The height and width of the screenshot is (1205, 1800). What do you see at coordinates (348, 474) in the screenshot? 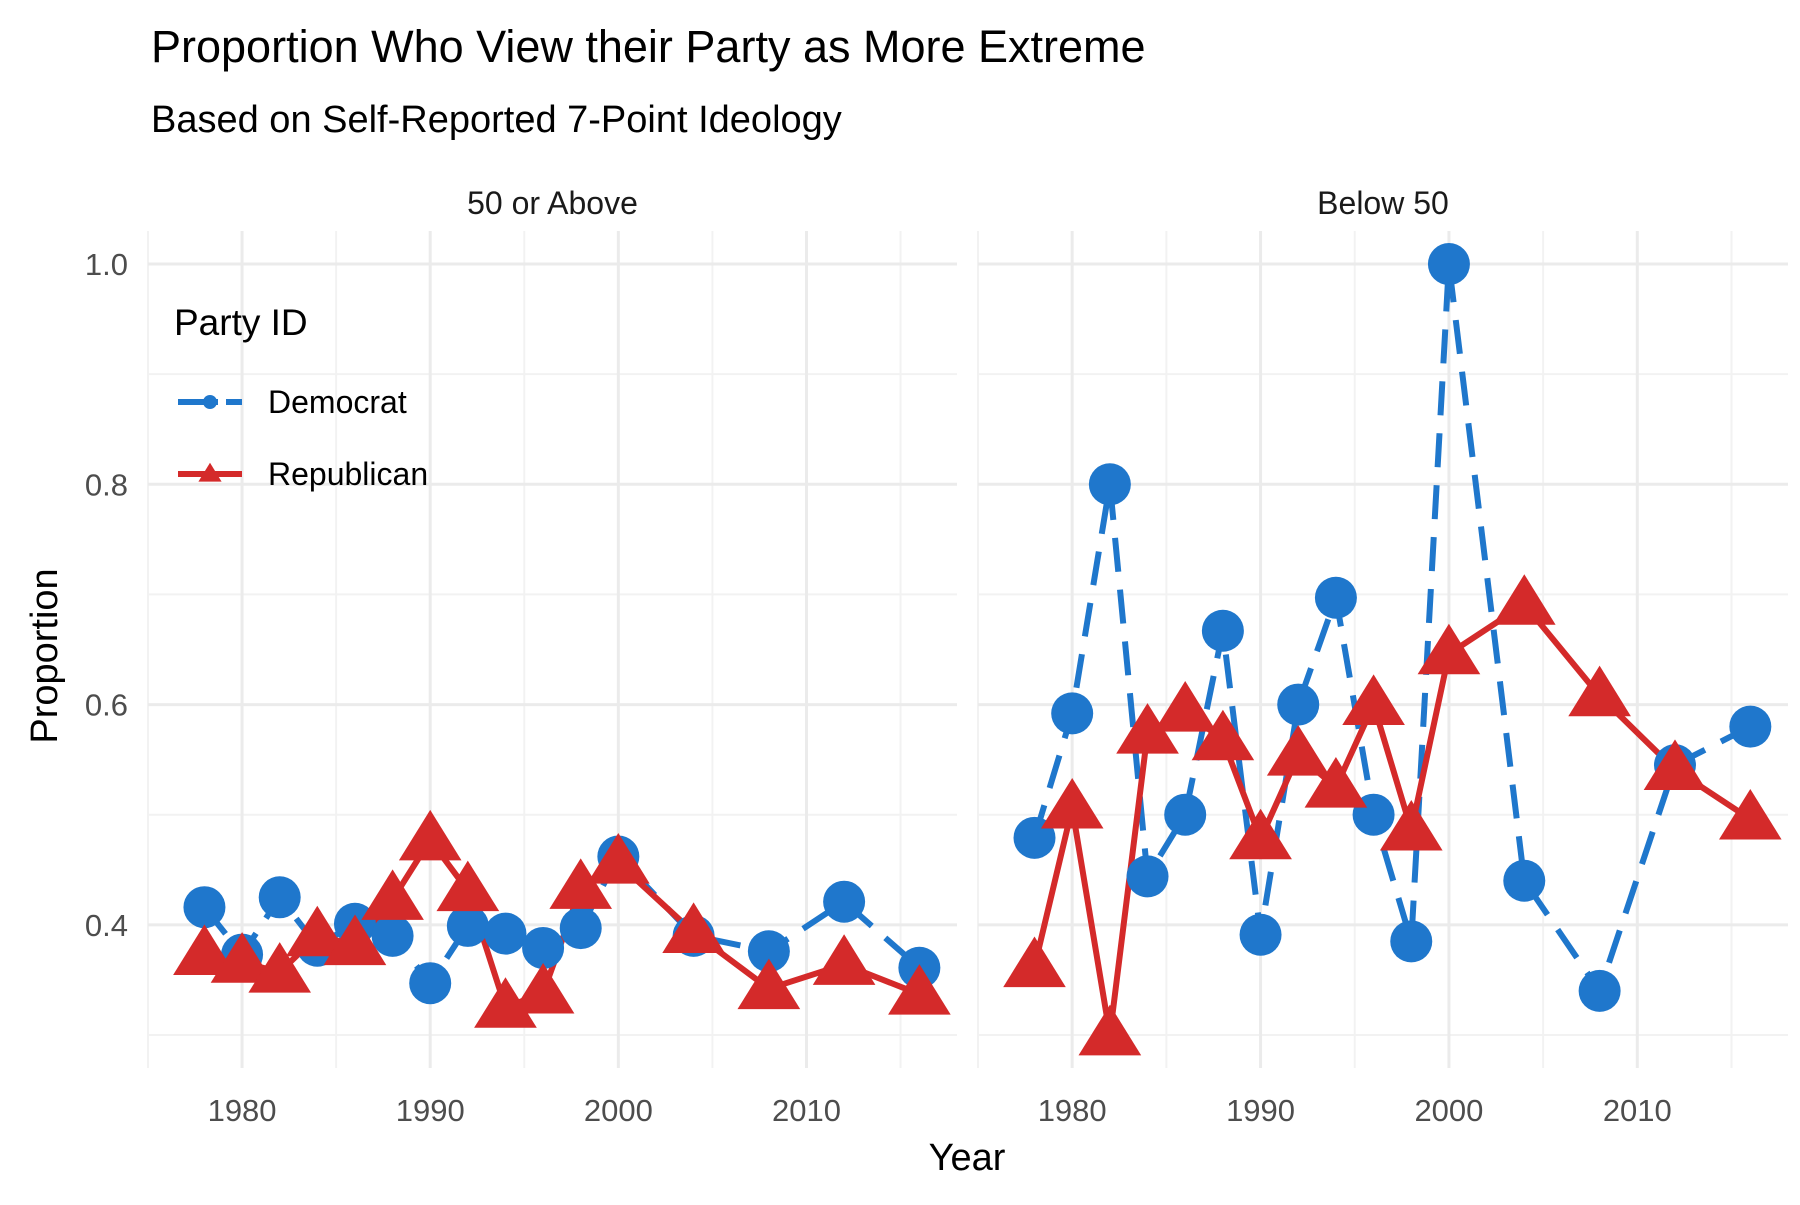
I see `legend-label-republican: Republican` at bounding box center [348, 474].